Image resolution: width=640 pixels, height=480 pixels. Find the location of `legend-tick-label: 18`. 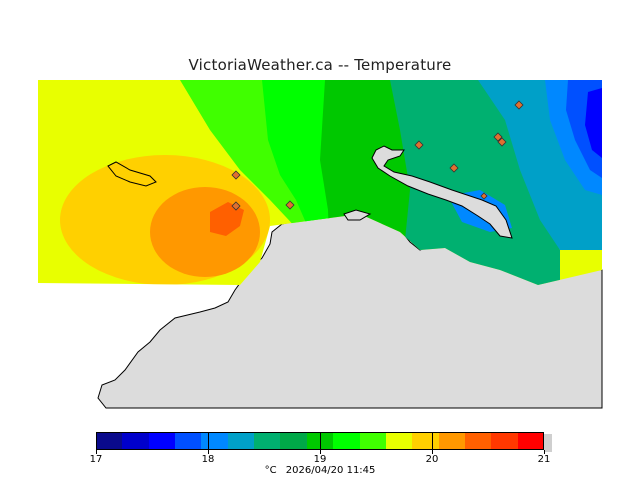

legend-tick-label: 18 is located at coordinates (208, 459).